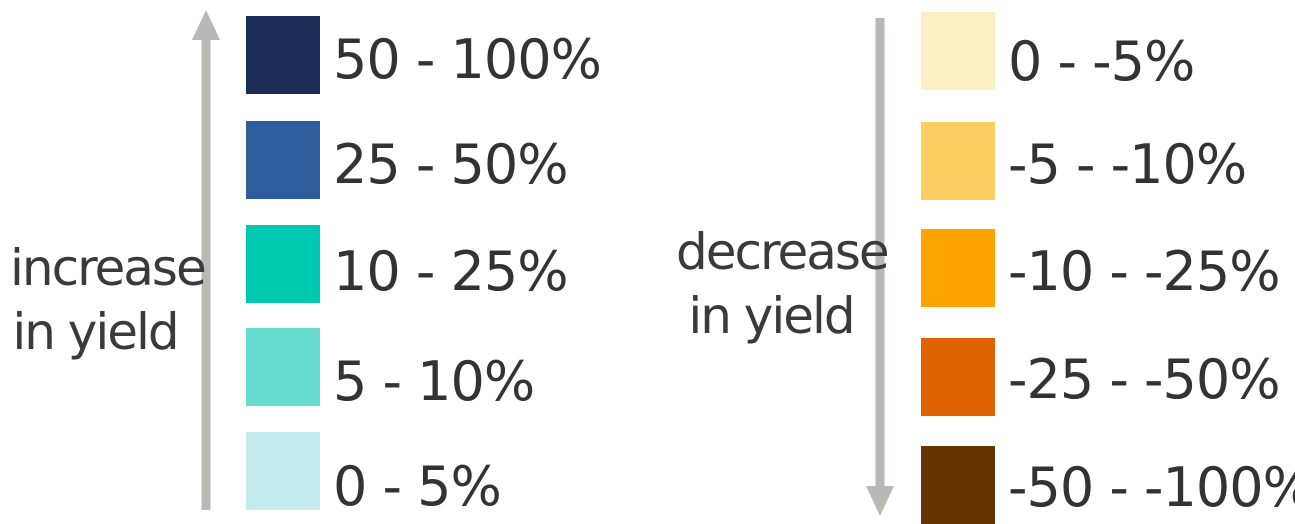 The image size is (1295, 524). Describe the element at coordinates (451, 271) in the screenshot. I see `legend-label-10-25: 10 - 25%` at that location.